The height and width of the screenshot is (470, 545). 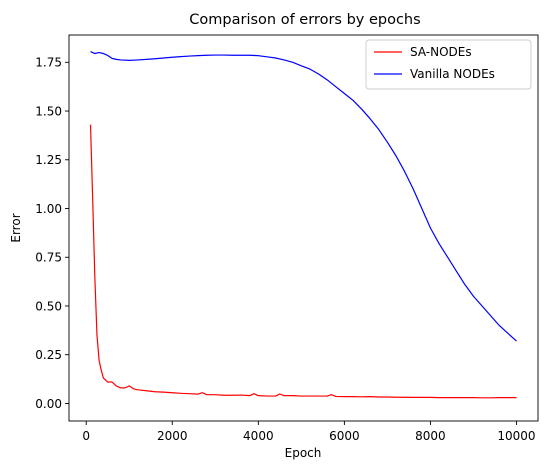 I want to click on legend-label-sa-nodes: SA-NODEs, so click(x=441, y=52).